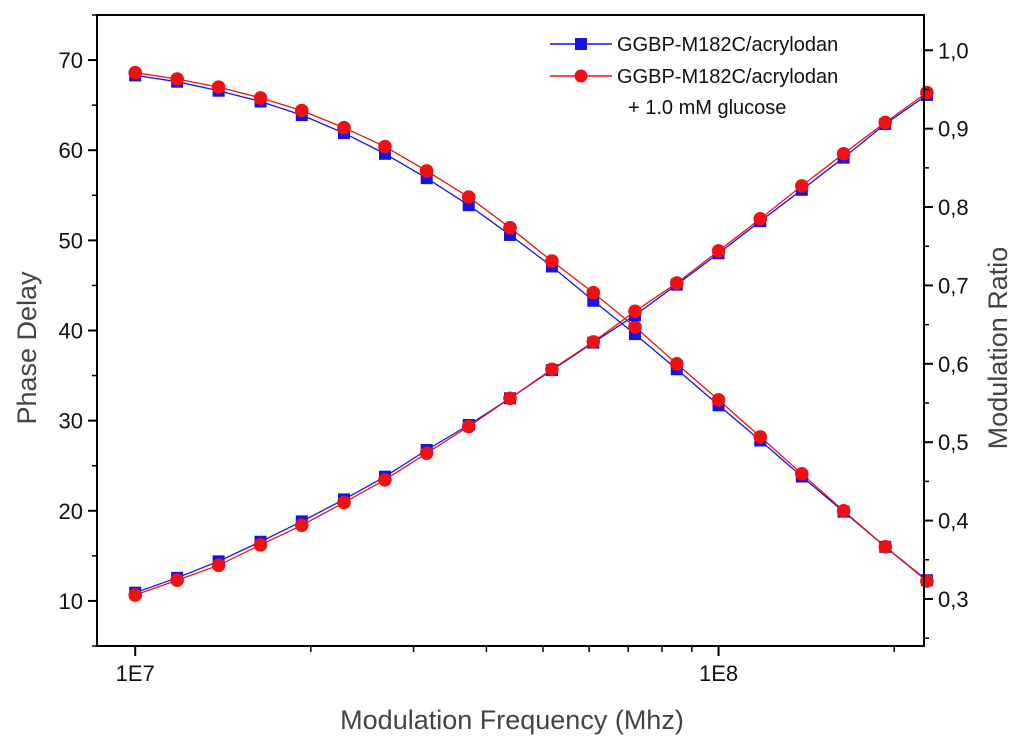  I want to click on x-axis-title: Modulation Frequency (Mhz), so click(512, 720).